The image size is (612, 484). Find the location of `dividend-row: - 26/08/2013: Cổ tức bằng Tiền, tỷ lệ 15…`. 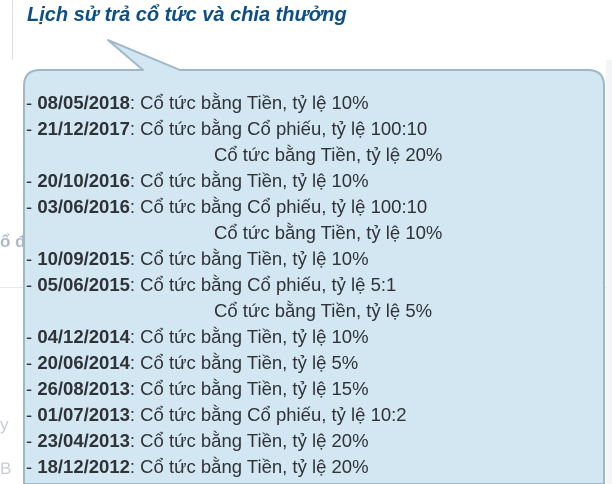

dividend-row: - 26/08/2013: Cổ tức bằng Tiền, tỷ lệ 15… is located at coordinates (306, 389).